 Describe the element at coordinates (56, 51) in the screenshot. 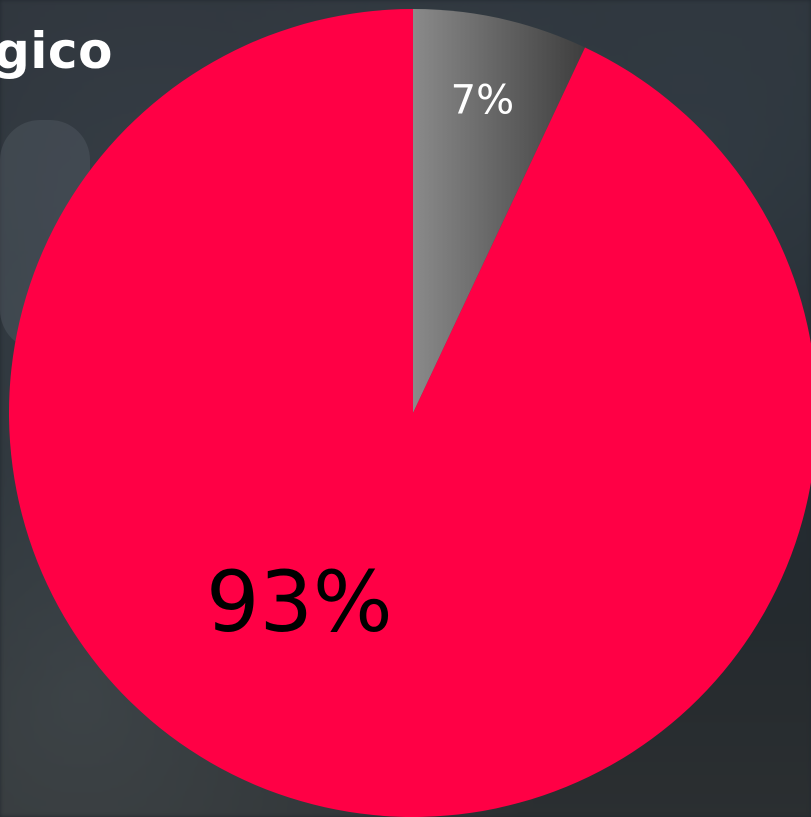

I see `page-title: gico` at that location.